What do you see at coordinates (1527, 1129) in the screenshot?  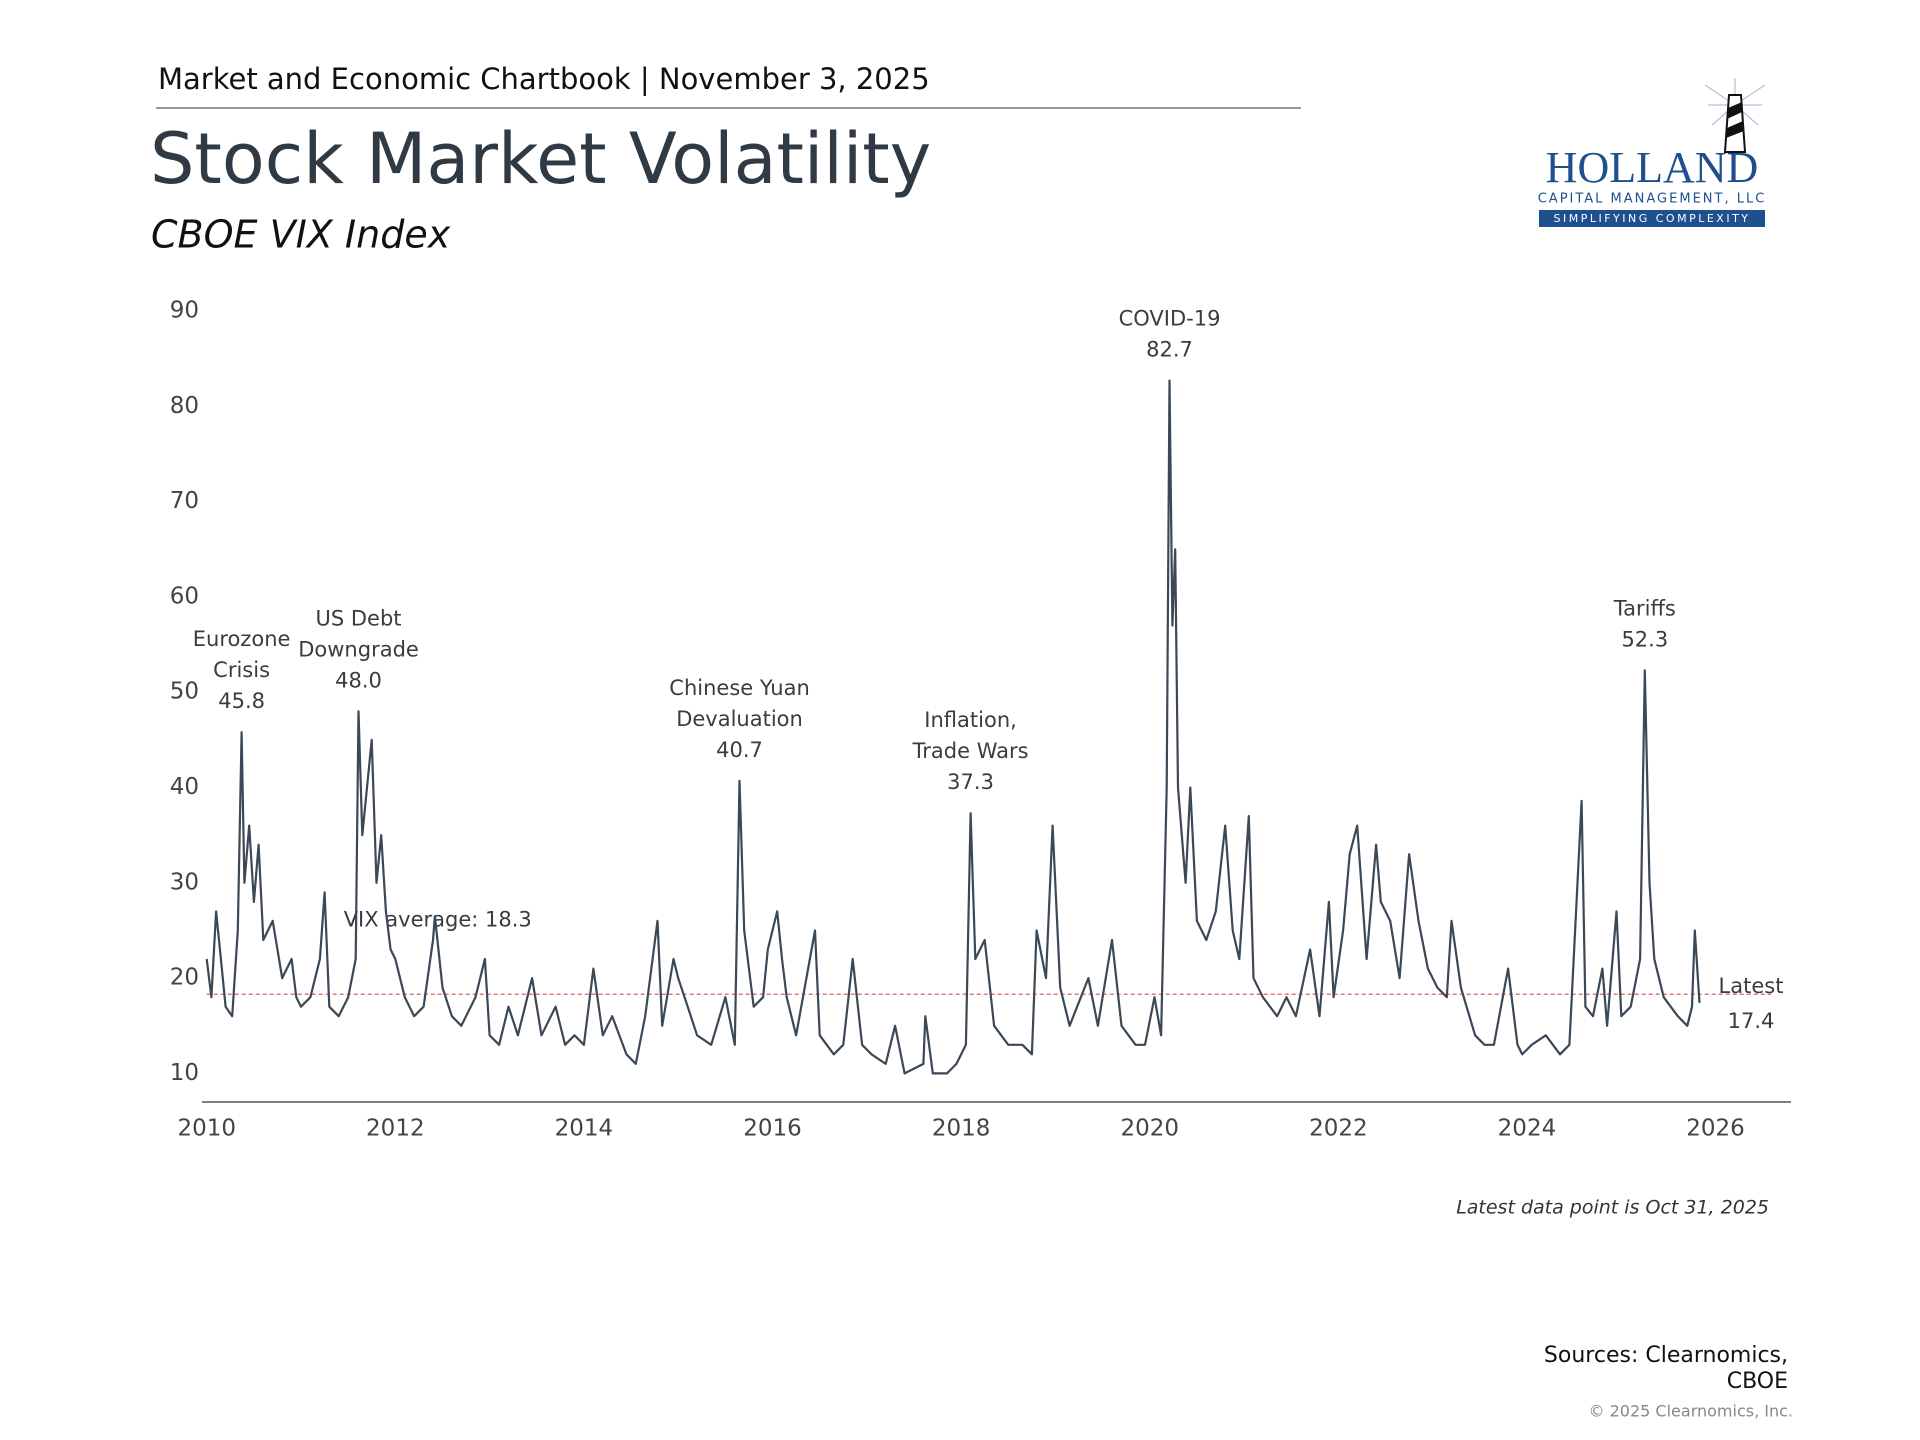 I see `x-tick-label: 2024` at bounding box center [1527, 1129].